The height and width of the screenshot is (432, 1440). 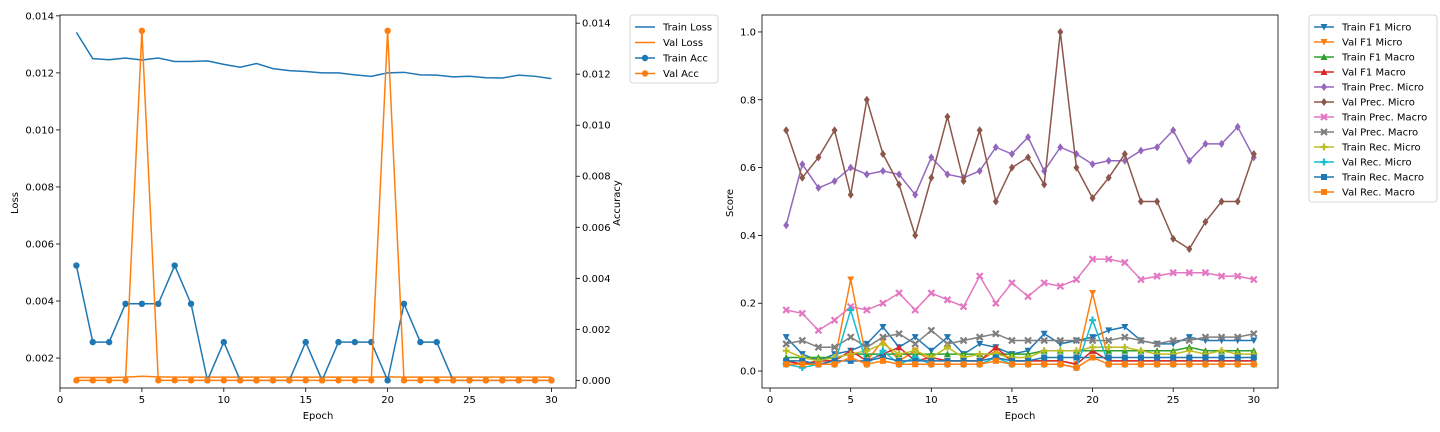 What do you see at coordinates (313, 55) in the screenshot?
I see `series-train-loss` at bounding box center [313, 55].